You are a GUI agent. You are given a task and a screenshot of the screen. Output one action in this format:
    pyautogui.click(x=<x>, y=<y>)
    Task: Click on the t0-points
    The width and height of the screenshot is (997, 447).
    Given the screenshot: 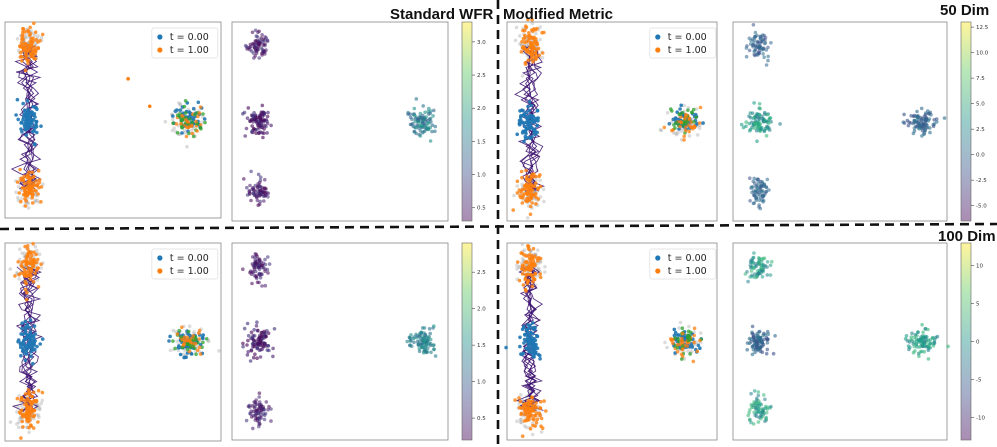 What is the action you would take?
    pyautogui.click(x=523, y=341)
    